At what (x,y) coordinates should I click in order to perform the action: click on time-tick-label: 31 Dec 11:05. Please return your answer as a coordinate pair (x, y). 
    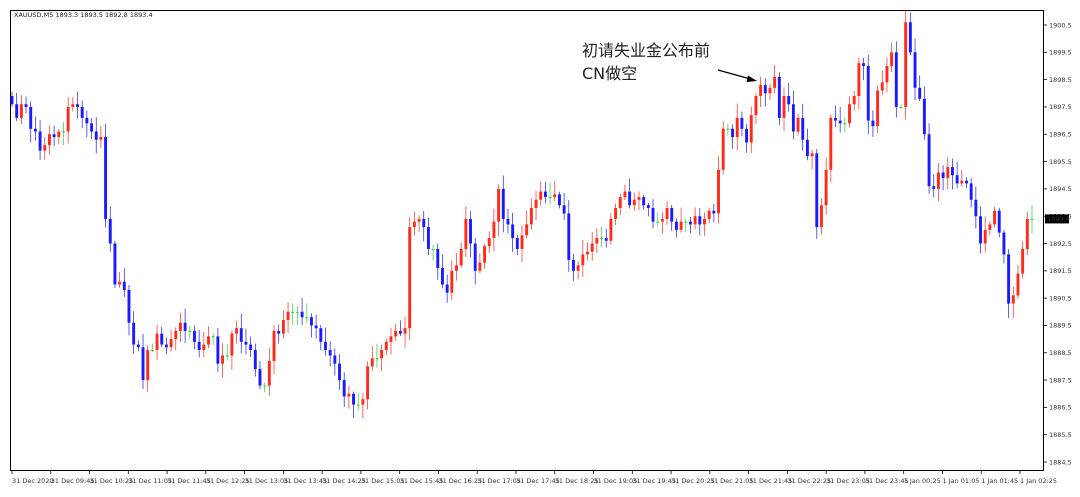
    Looking at the image, I should click on (150, 481).